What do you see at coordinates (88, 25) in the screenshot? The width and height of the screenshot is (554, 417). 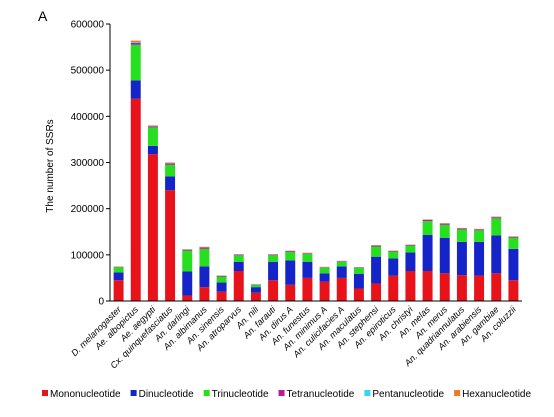 I see `y-tick-label: 600000` at bounding box center [88, 25].